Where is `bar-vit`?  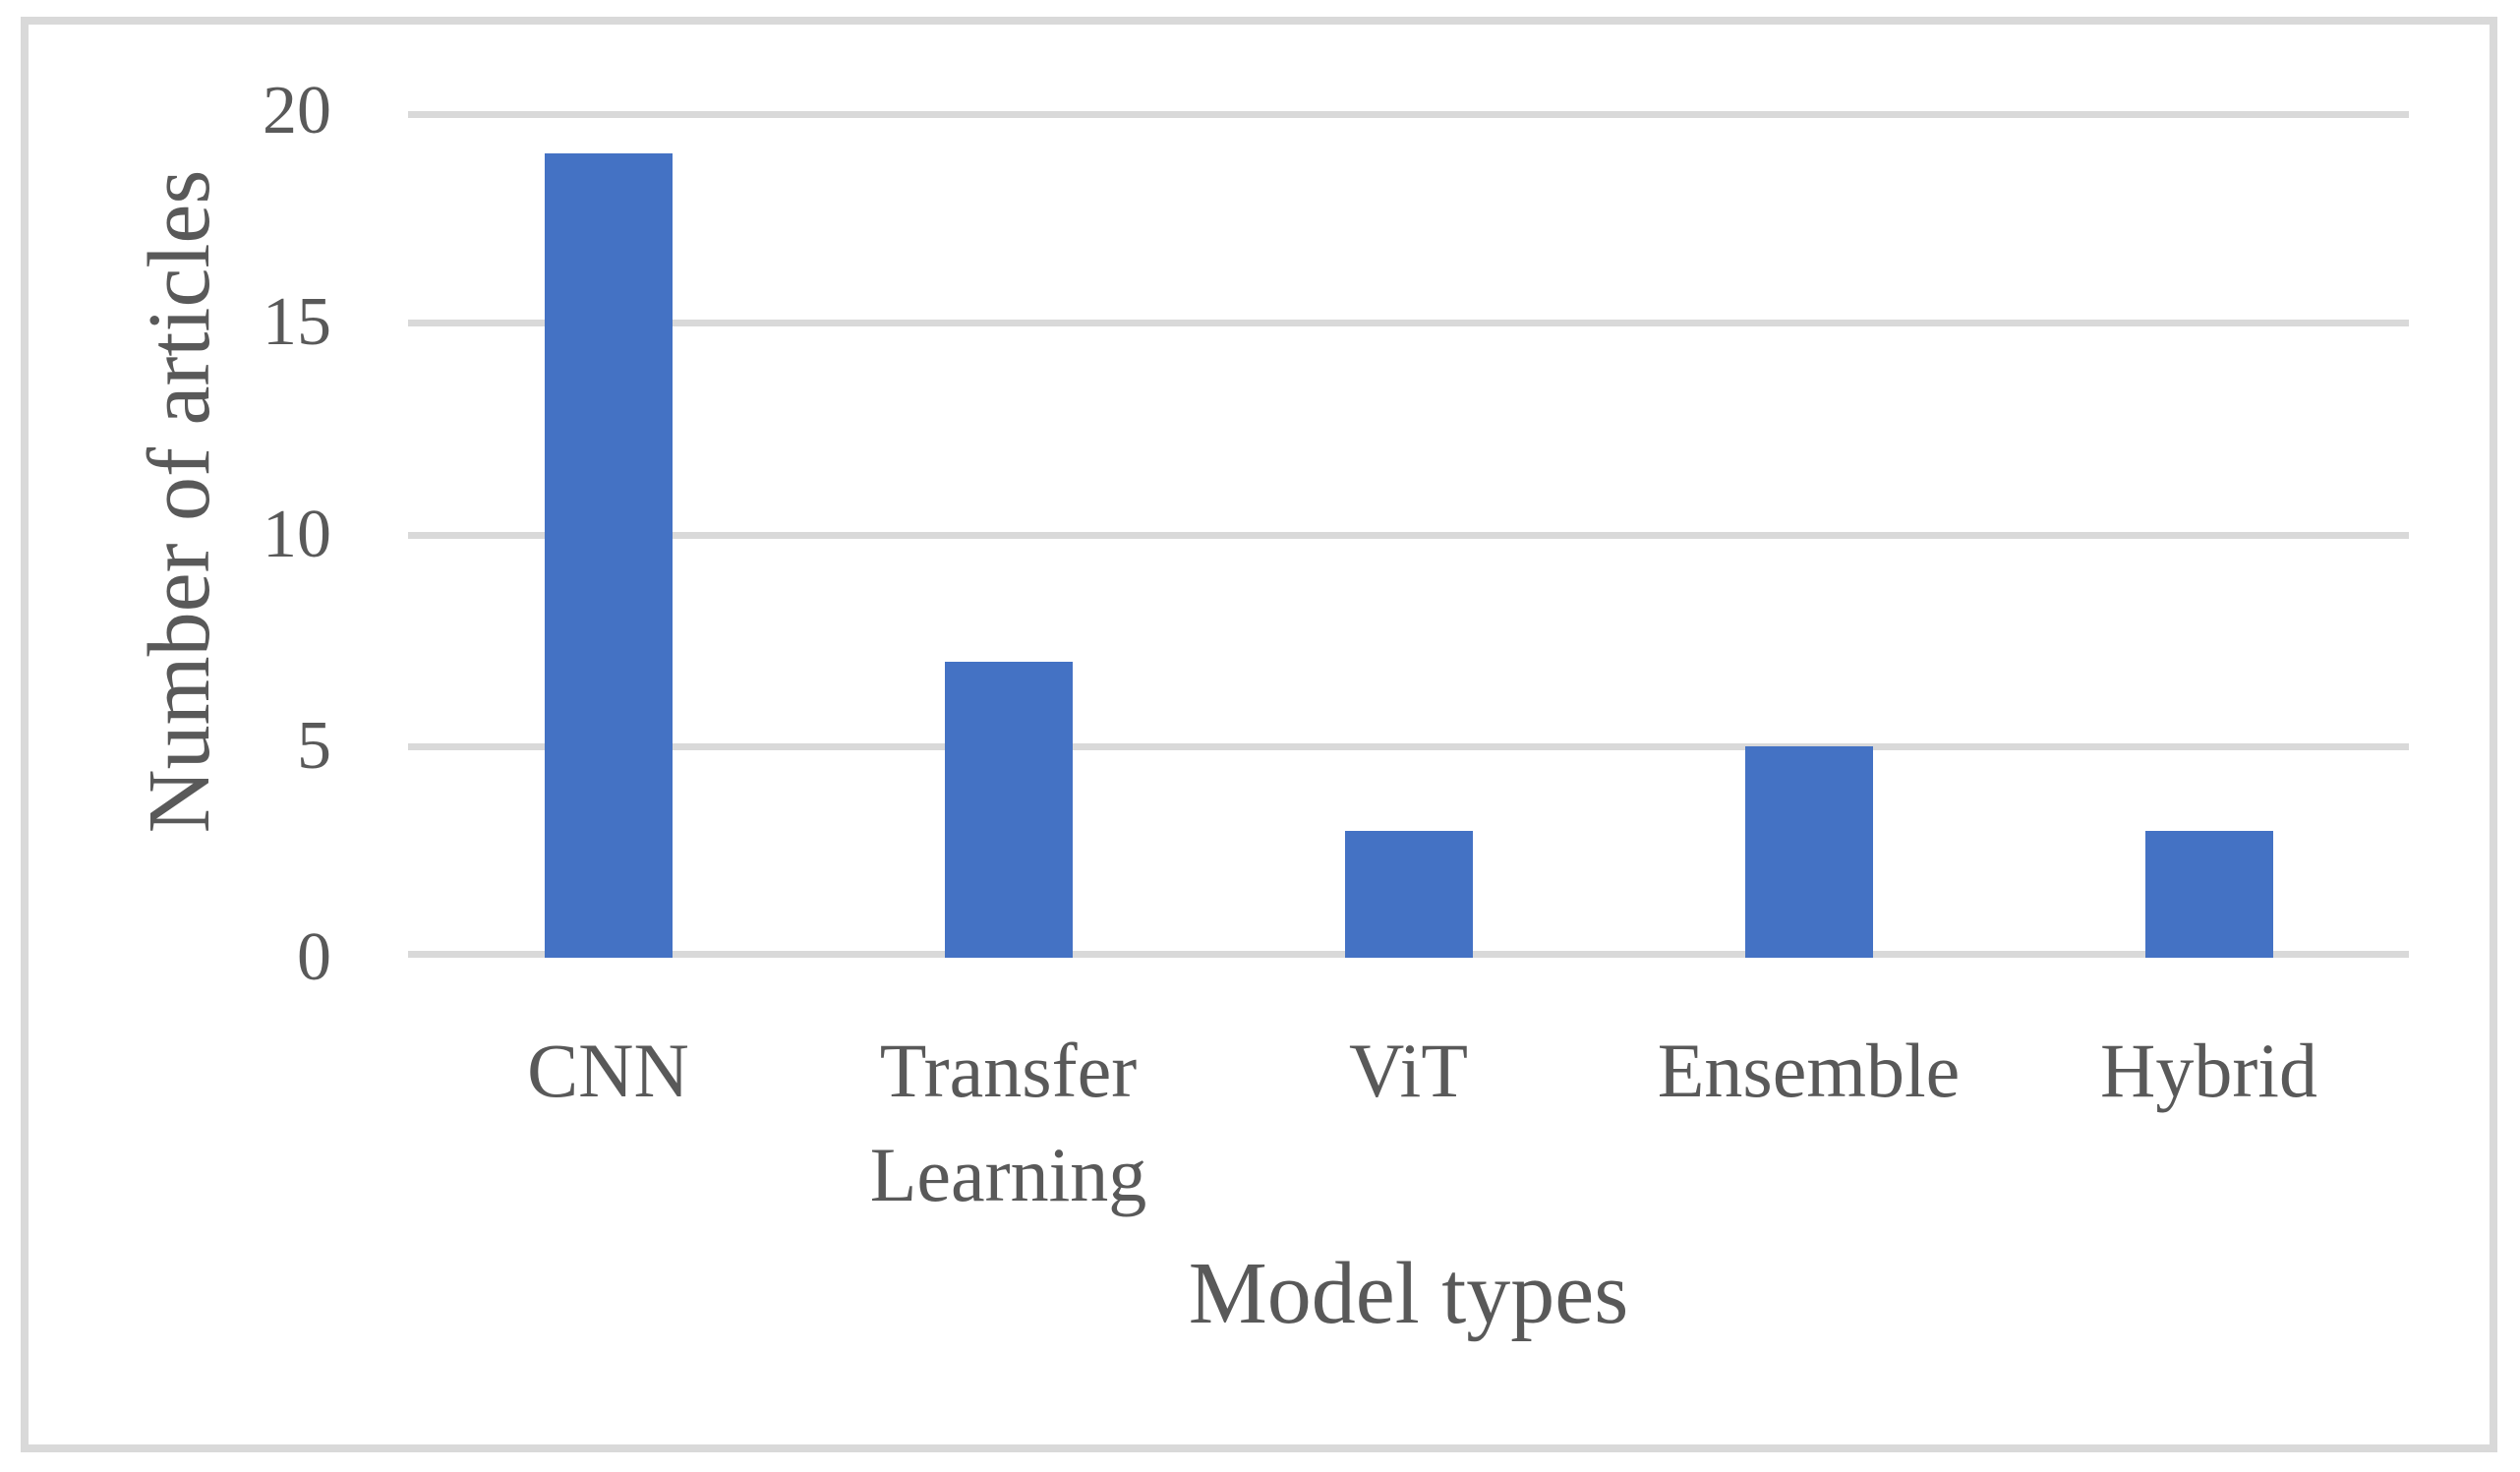 bar-vit is located at coordinates (1408, 894).